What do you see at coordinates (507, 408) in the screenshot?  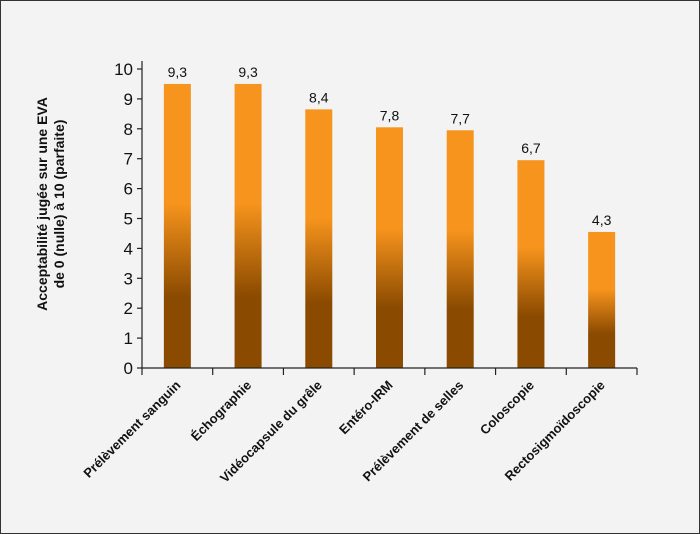 I see `x-category-label: Coloscopie` at bounding box center [507, 408].